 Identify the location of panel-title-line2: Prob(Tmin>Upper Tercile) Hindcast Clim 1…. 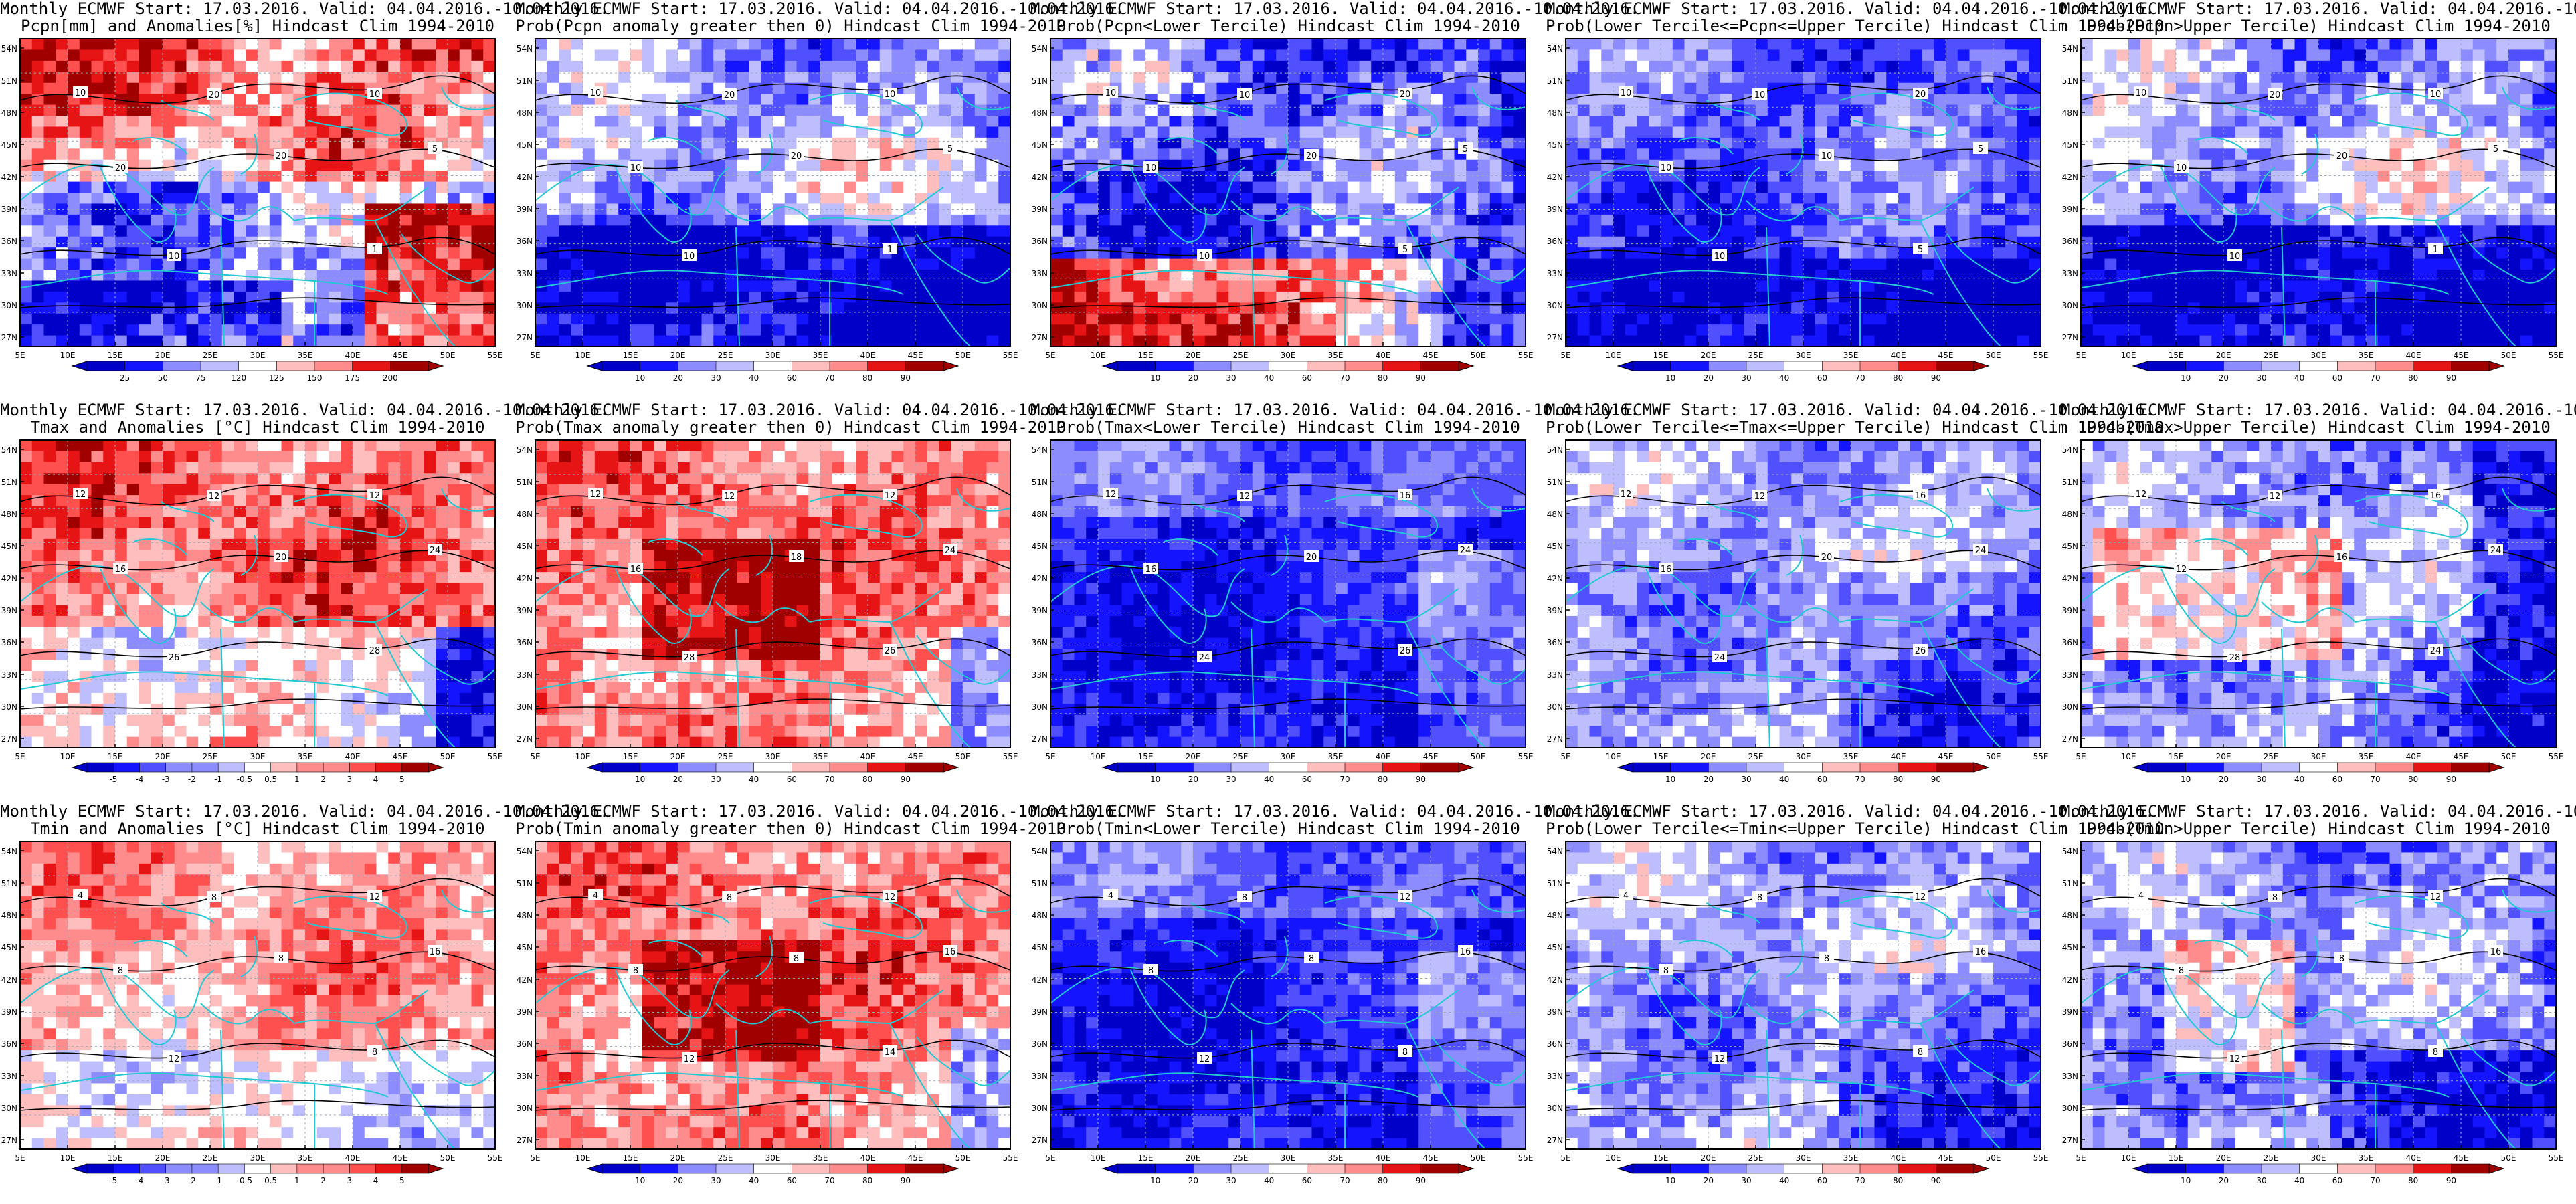
(2318, 828).